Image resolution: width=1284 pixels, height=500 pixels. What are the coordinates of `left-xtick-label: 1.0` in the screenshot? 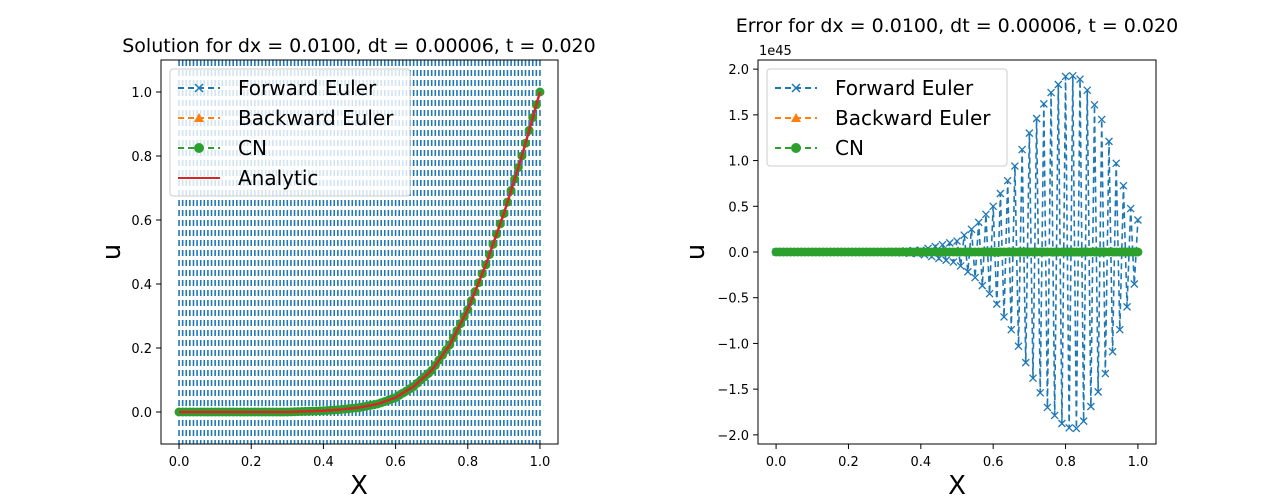 It's located at (540, 462).